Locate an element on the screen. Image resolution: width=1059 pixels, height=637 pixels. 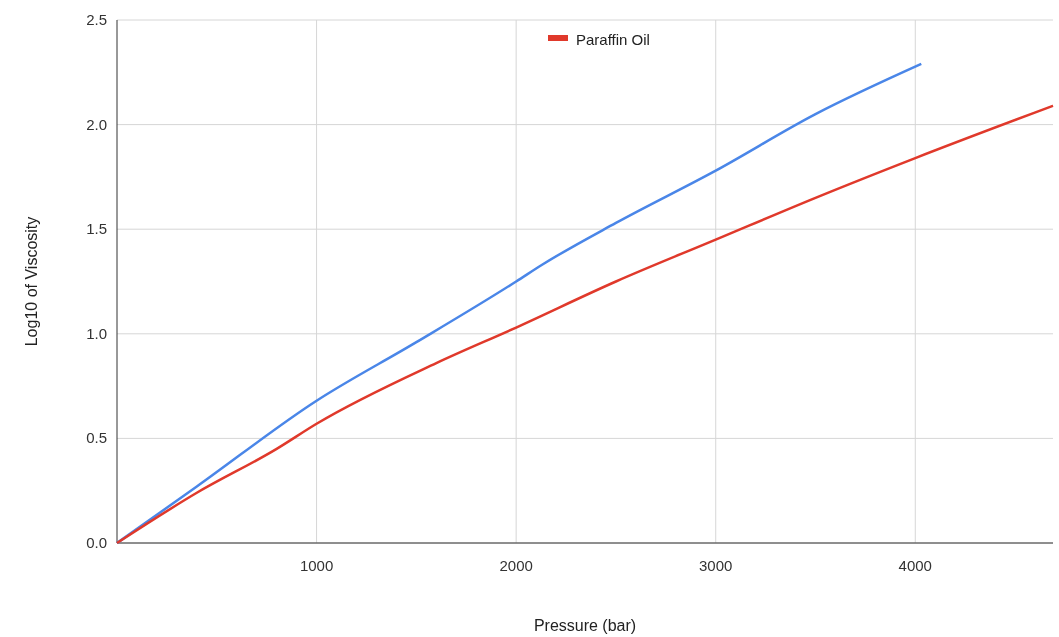
y-tick-label: 2.0 is located at coordinates (96, 124).